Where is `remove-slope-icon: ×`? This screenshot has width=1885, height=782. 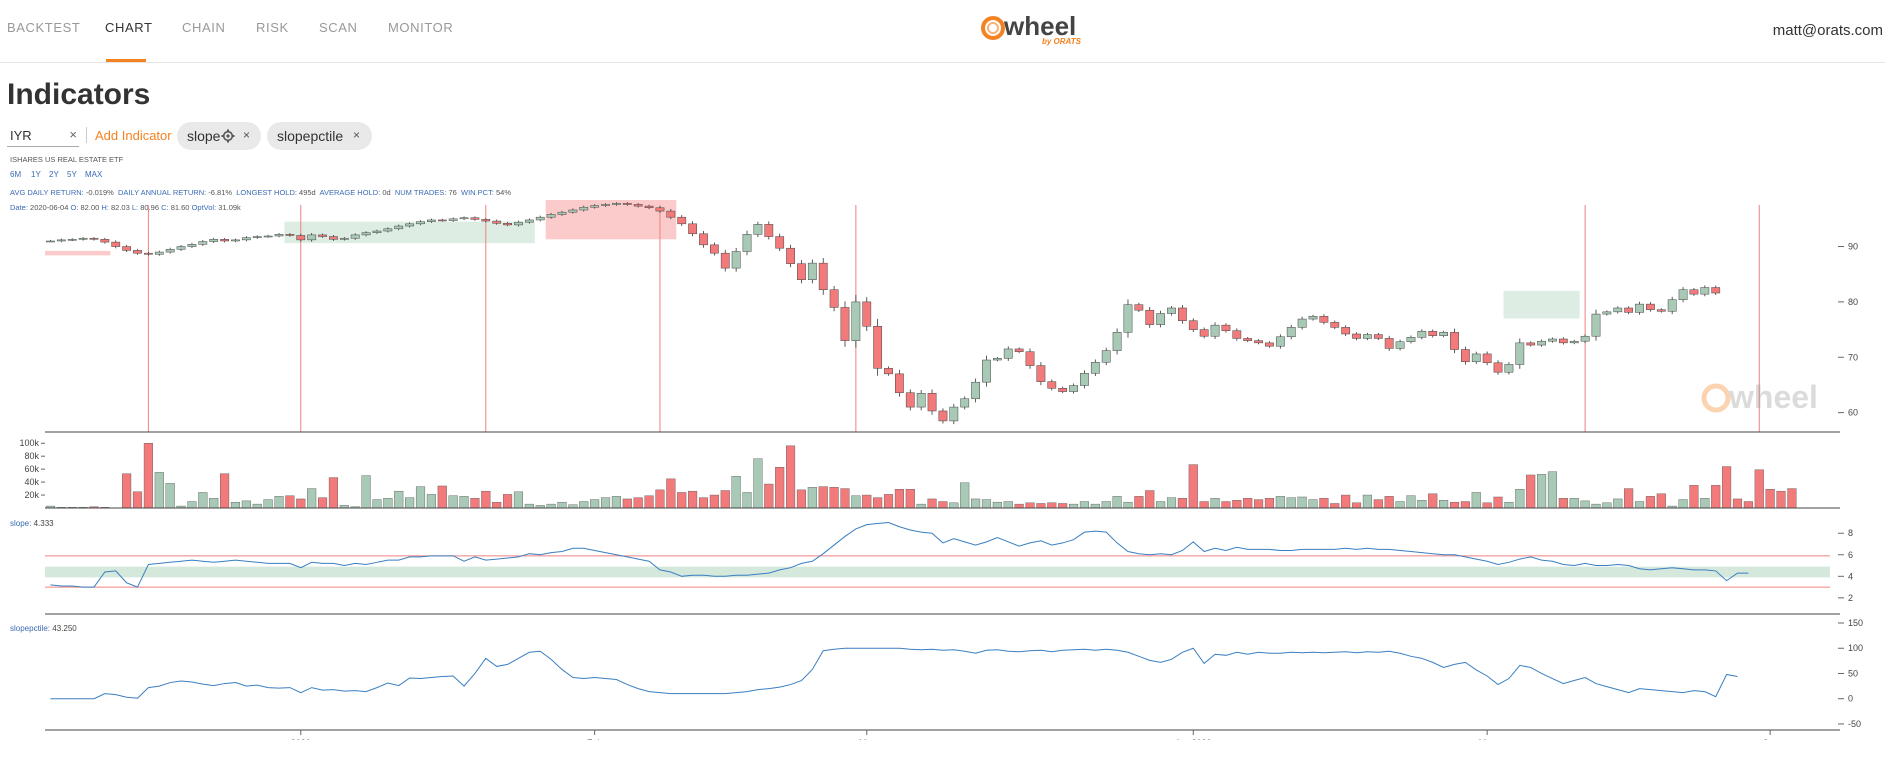 remove-slope-icon: × is located at coordinates (247, 135).